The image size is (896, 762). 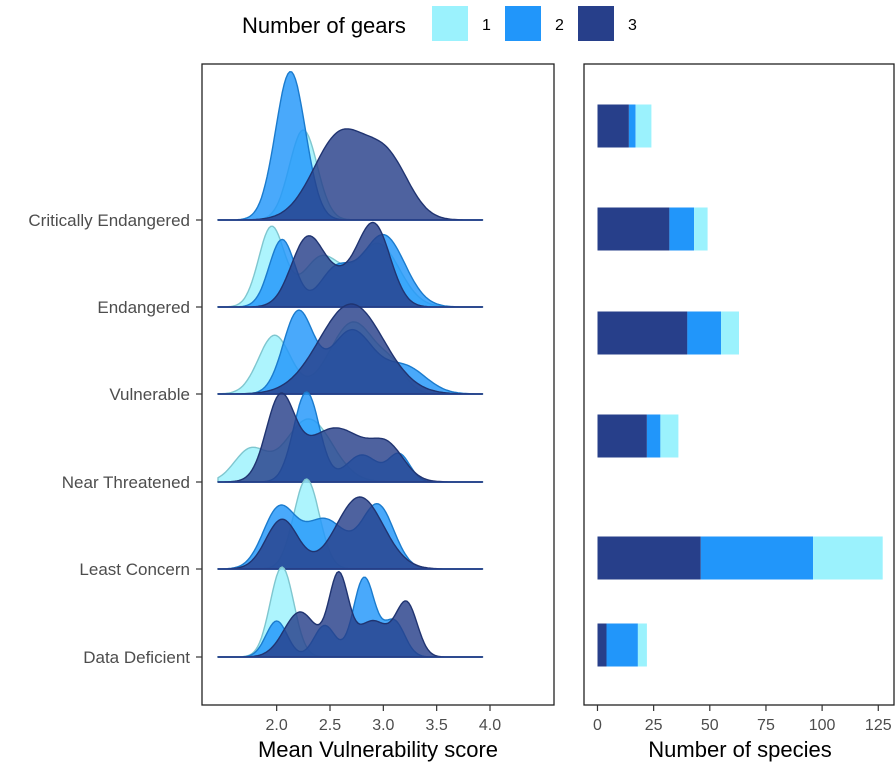 I want to click on ridgeline-x-axis-title: Mean Vulnerability score, so click(x=378, y=749).